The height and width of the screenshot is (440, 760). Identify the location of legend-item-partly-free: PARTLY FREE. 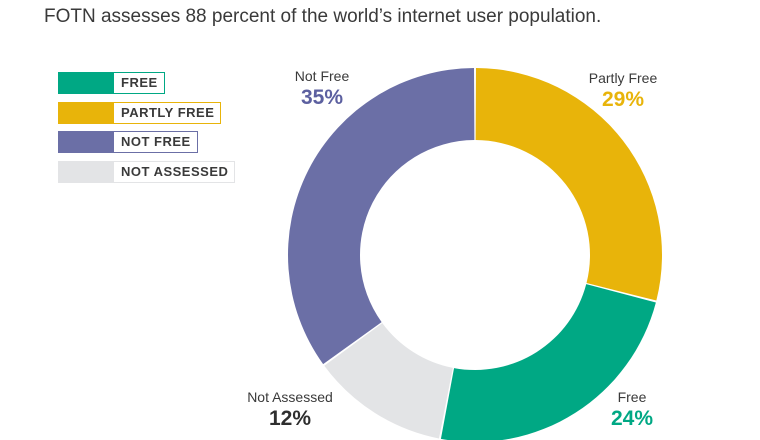
(146, 112).